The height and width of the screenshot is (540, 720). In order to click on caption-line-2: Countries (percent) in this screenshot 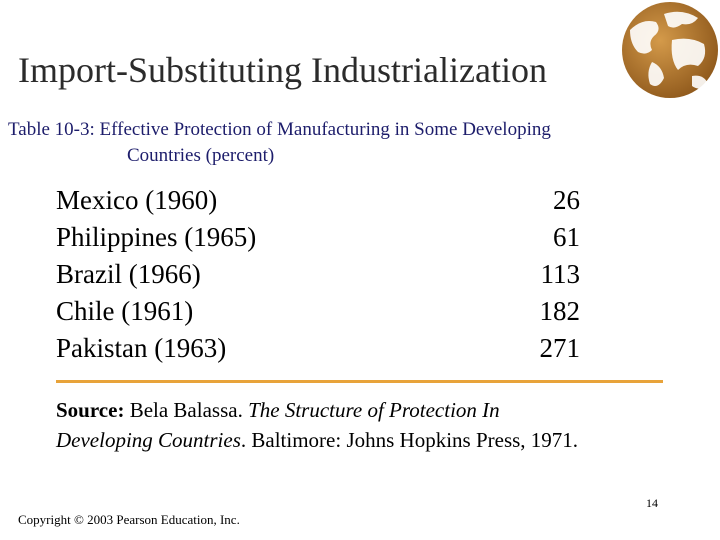, I will do `click(201, 155)`.